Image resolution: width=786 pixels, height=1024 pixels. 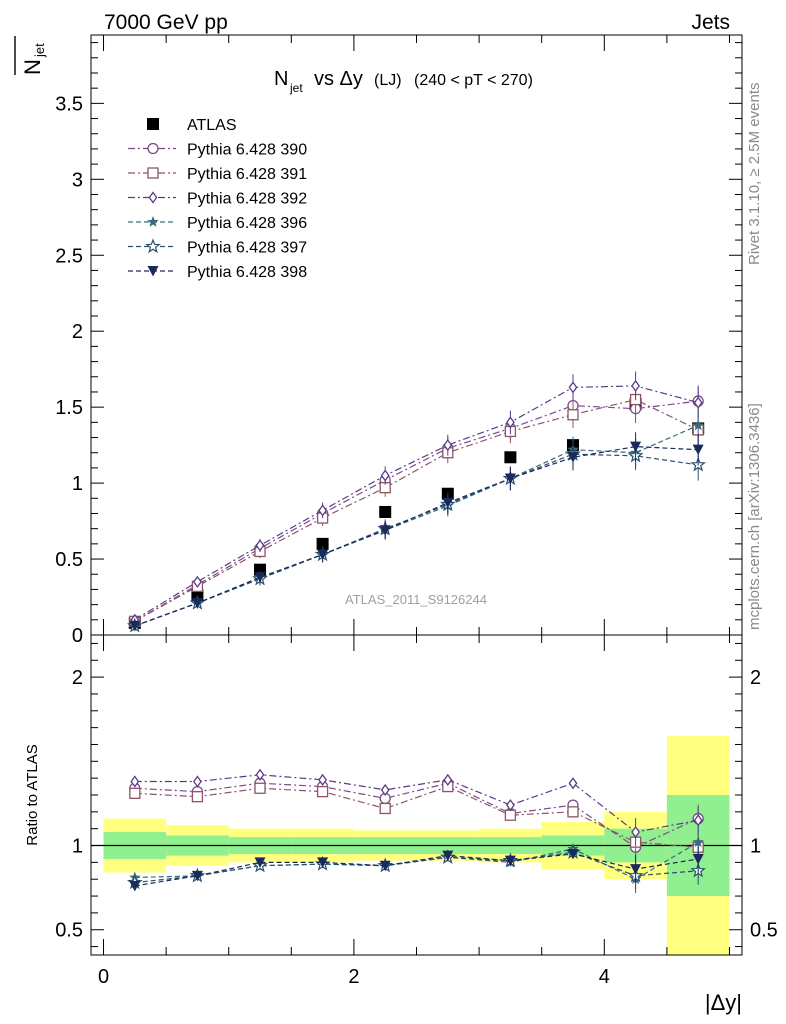 I want to click on legend-entry: Pythia 6.428 390, so click(x=217, y=150).